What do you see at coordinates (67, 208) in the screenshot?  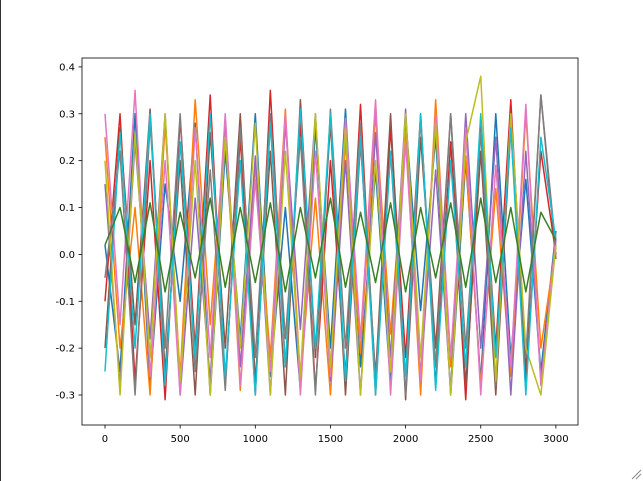 I see `y-tick-label: 0.1` at bounding box center [67, 208].